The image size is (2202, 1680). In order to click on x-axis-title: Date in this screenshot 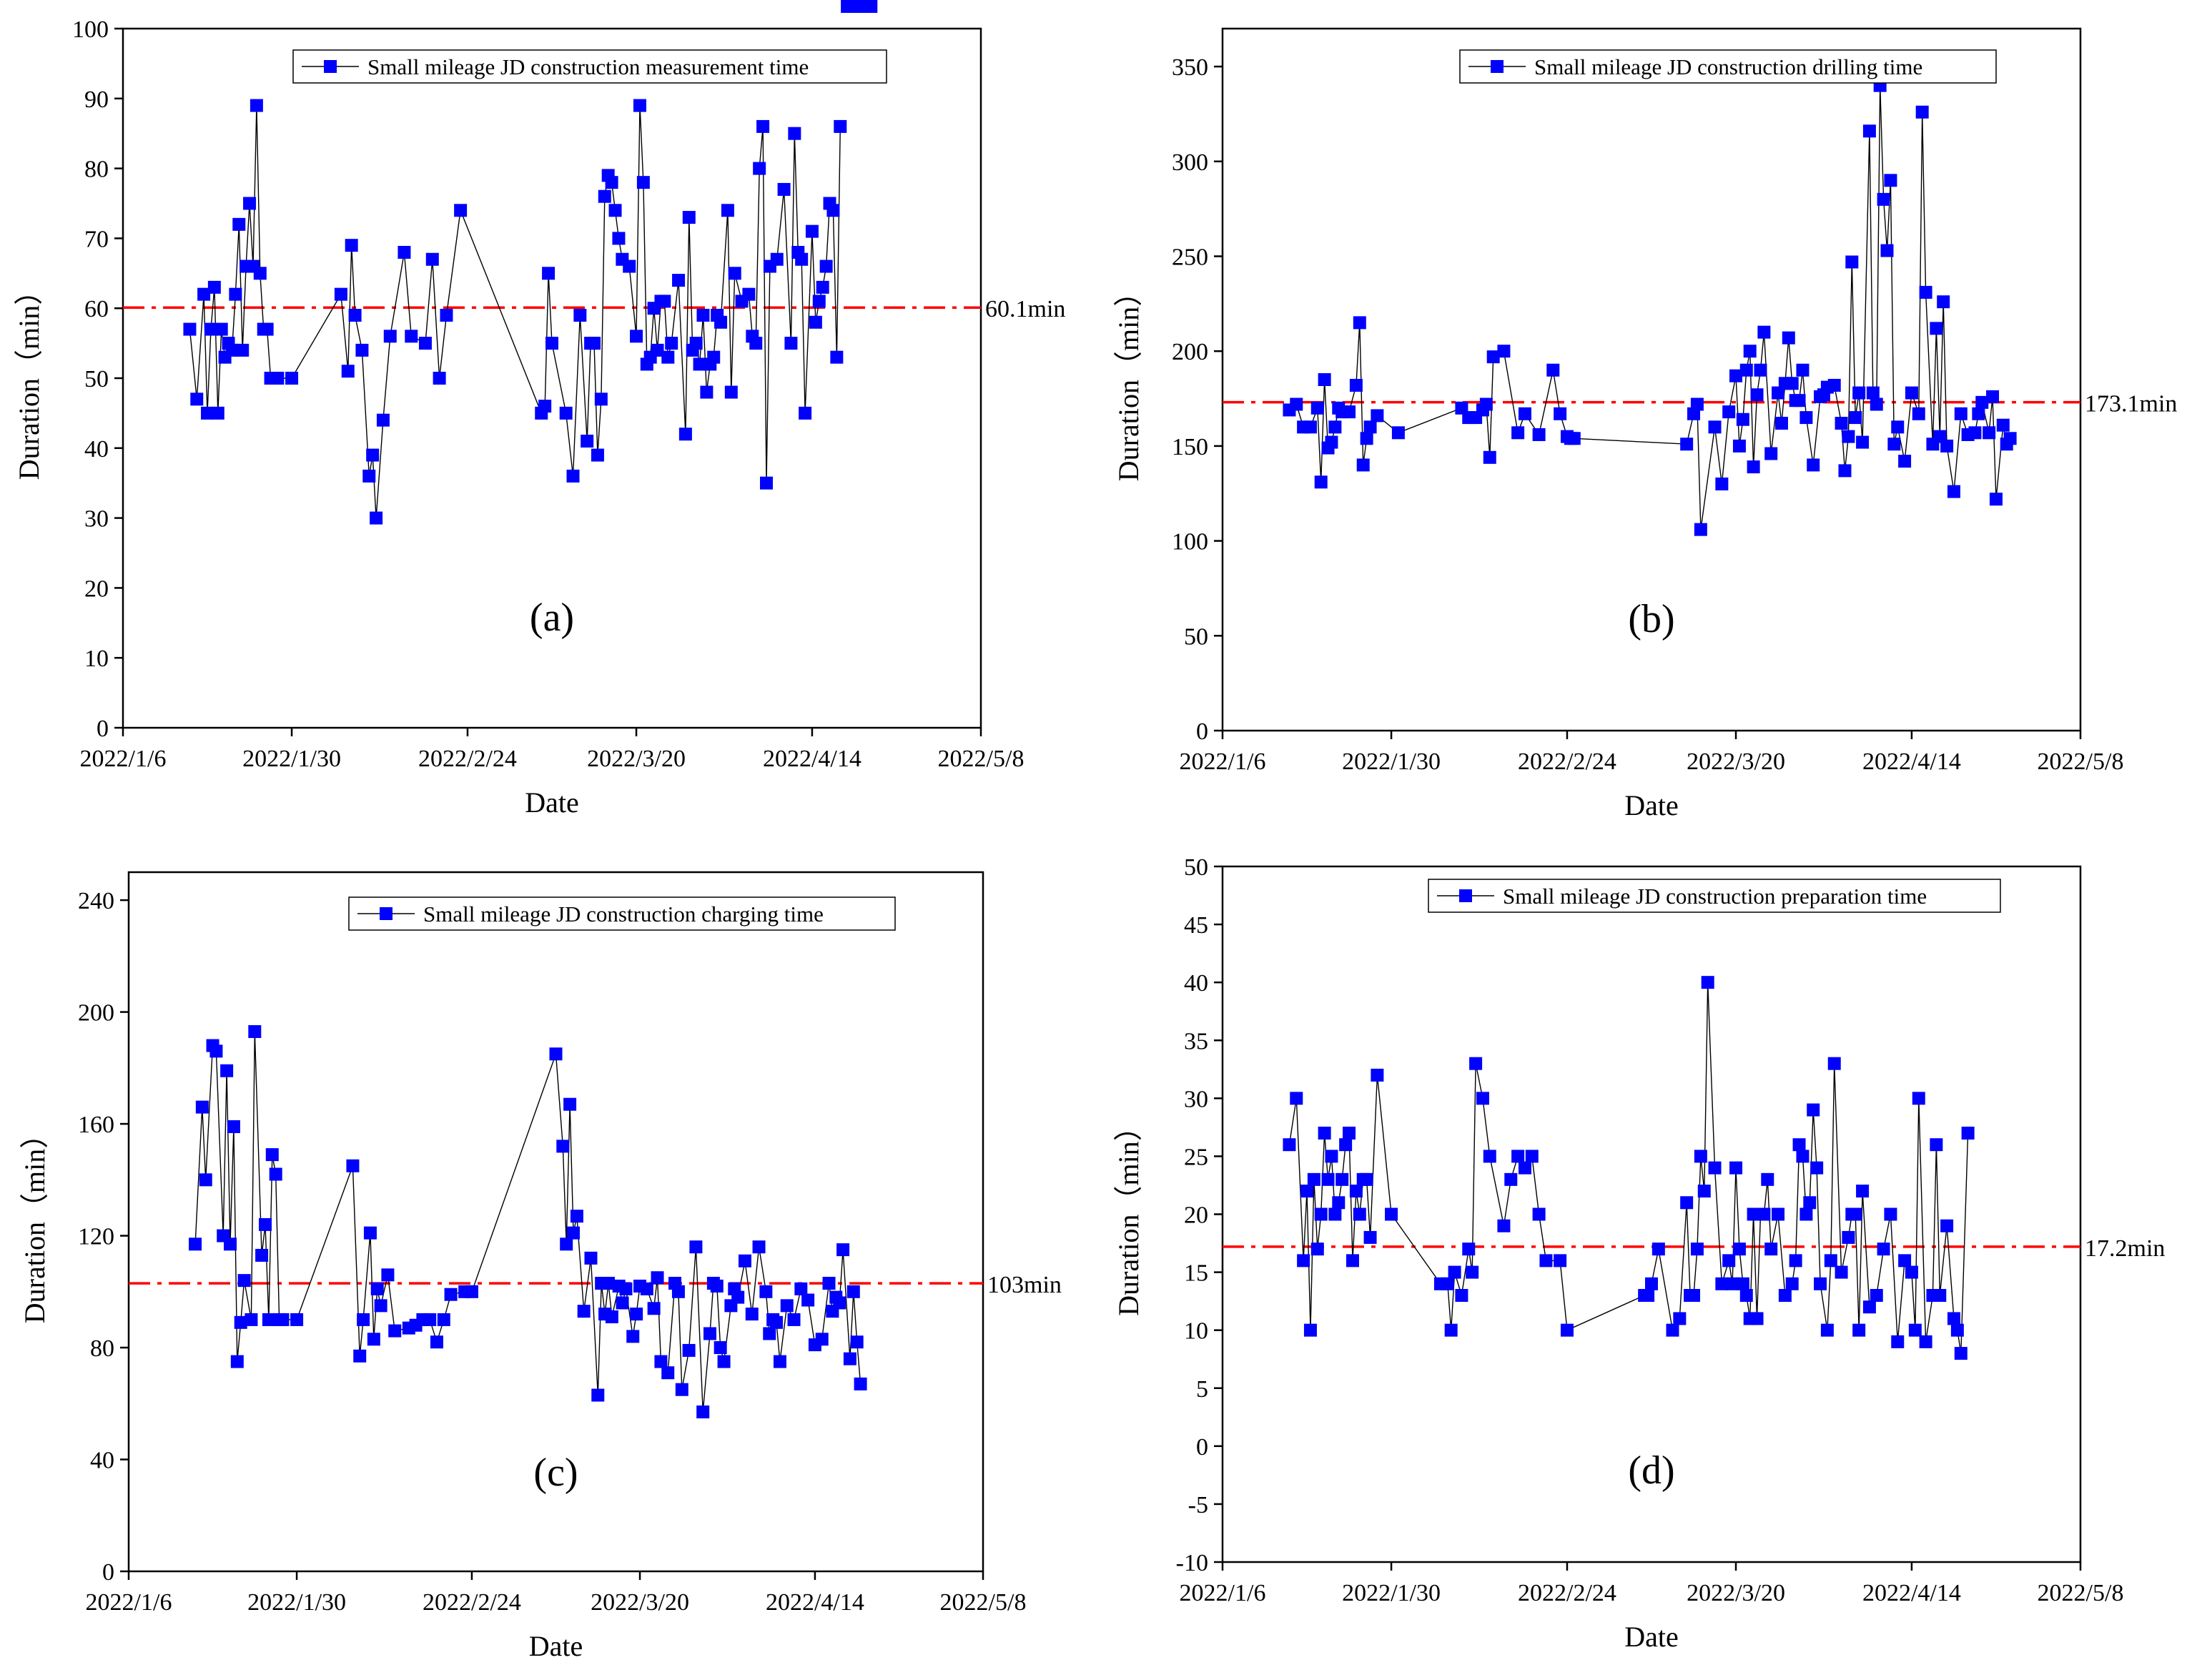, I will do `click(1651, 1637)`.